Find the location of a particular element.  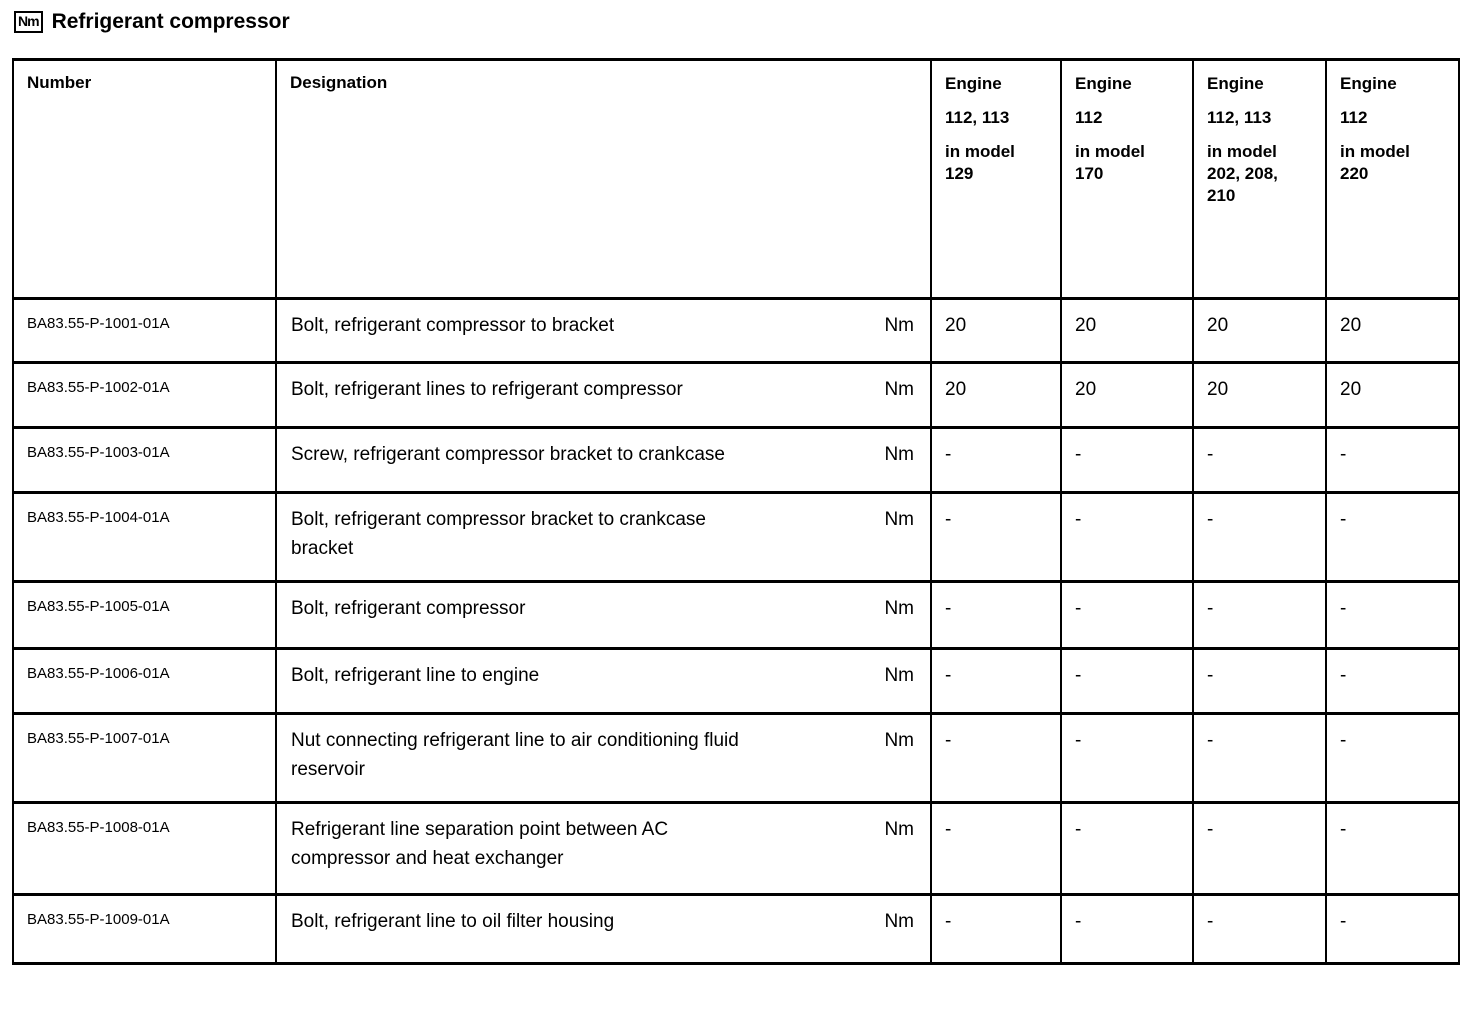

engine-header-paragraph: in model 170 is located at coordinates (1128, 163).